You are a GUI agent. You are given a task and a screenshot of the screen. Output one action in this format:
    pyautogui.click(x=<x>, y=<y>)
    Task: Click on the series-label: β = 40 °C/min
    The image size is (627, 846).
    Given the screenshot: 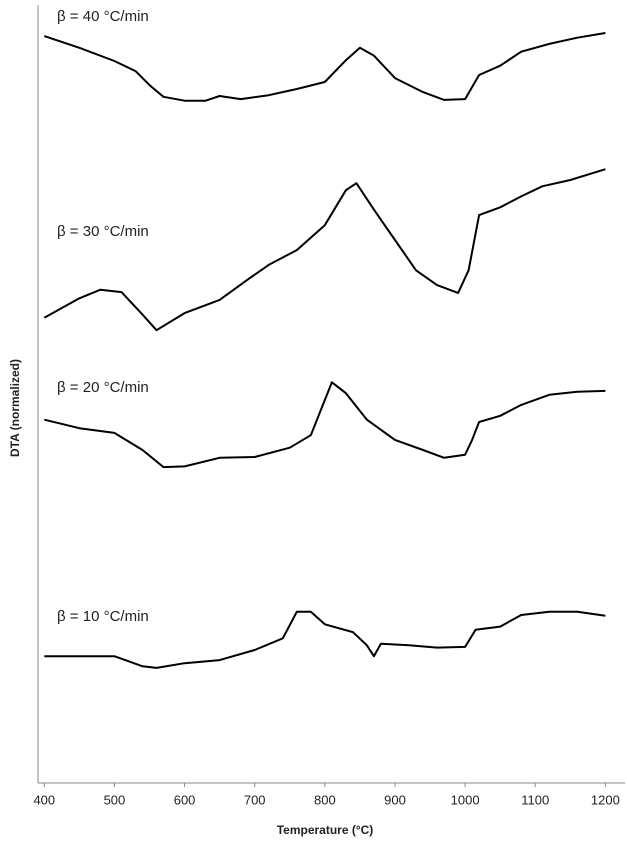 What is the action you would take?
    pyautogui.click(x=103, y=16)
    